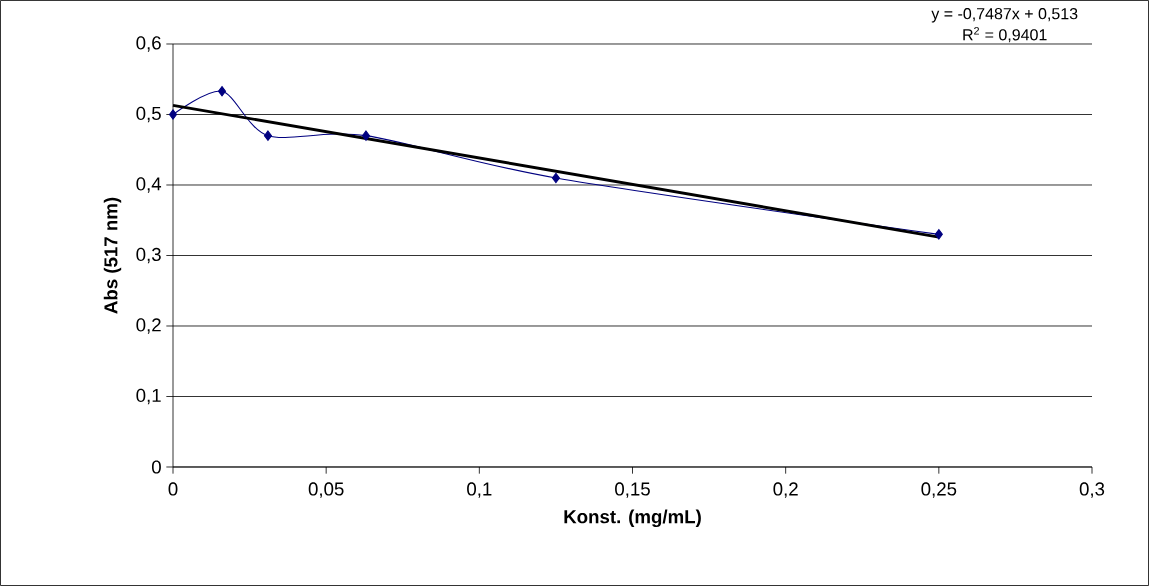 This screenshot has width=1149, height=586. Describe the element at coordinates (148, 326) in the screenshot. I see `y-tick-label: 0,2` at that location.